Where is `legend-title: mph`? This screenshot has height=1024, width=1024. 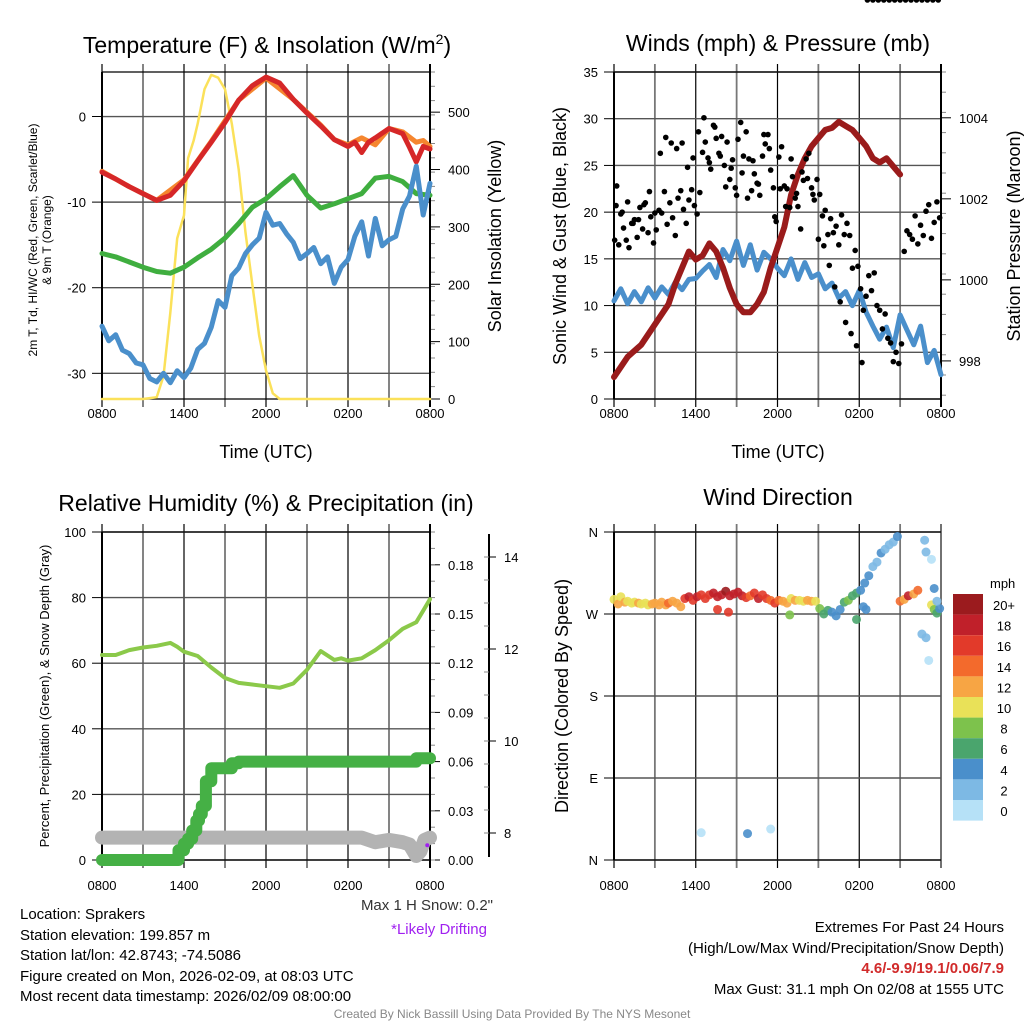
legend-title: mph is located at coordinates (1002, 583).